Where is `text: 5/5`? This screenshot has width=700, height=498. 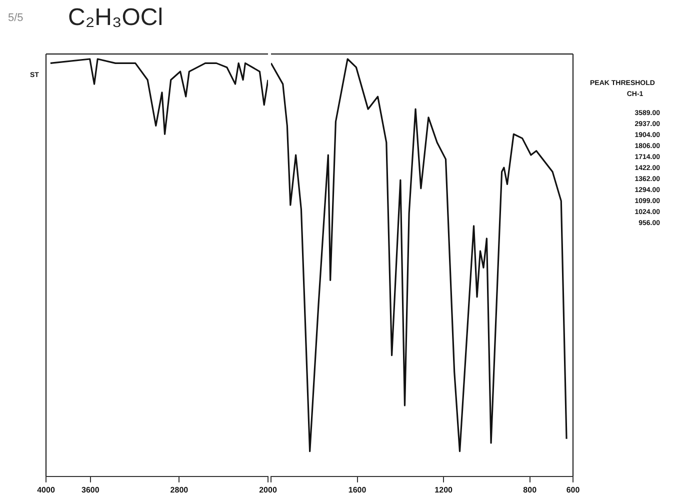
text: 5/5 is located at coordinates (16, 18).